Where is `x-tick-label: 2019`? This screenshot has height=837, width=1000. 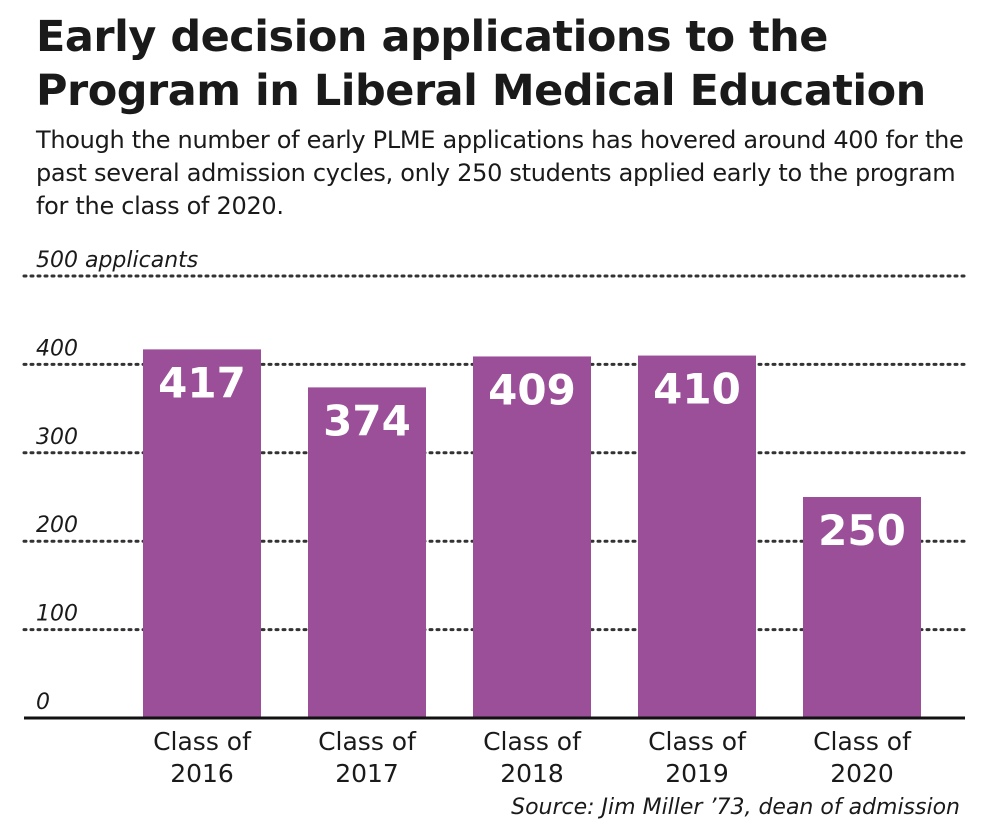 x-tick-label: 2019 is located at coordinates (697, 773).